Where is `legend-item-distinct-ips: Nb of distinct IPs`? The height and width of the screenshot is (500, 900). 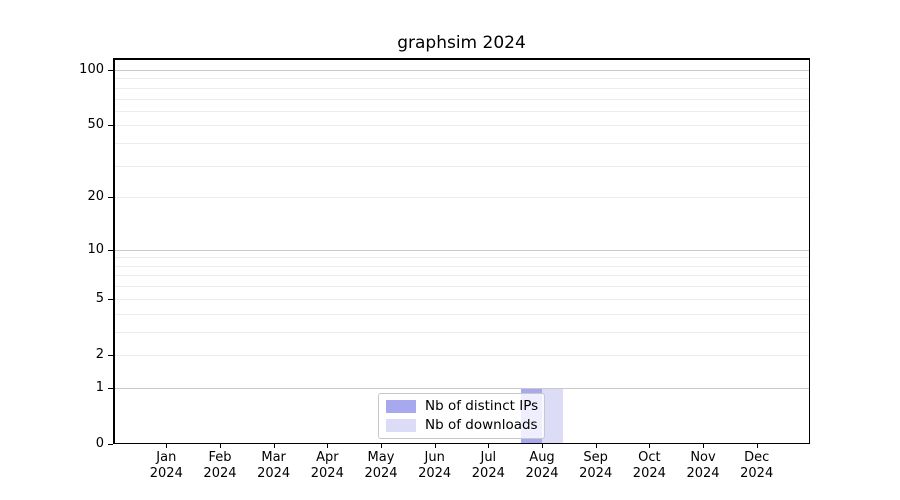
legend-item-distinct-ips: Nb of distinct IPs is located at coordinates (461, 406).